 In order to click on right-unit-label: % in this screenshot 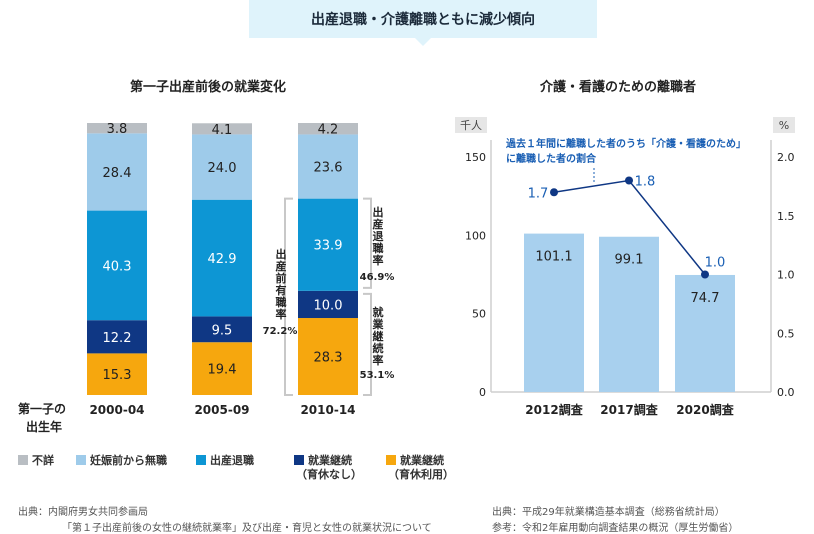, I will do `click(784, 125)`.